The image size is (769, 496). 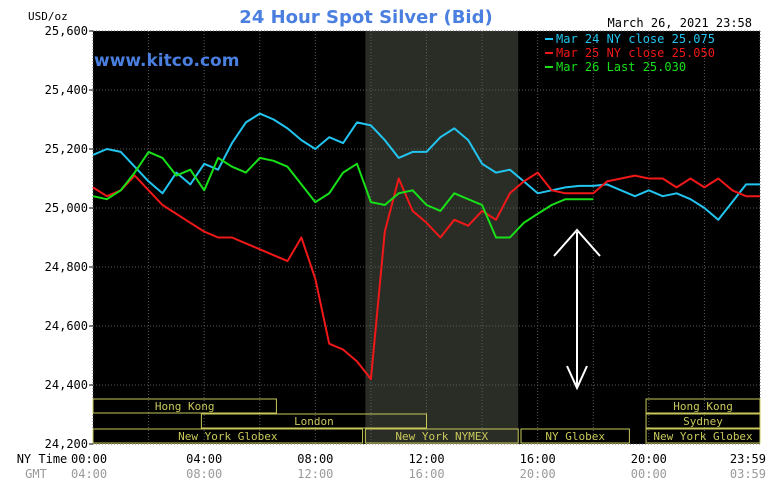 What do you see at coordinates (66, 149) in the screenshot?
I see `y-tick-label: 25,200` at bounding box center [66, 149].